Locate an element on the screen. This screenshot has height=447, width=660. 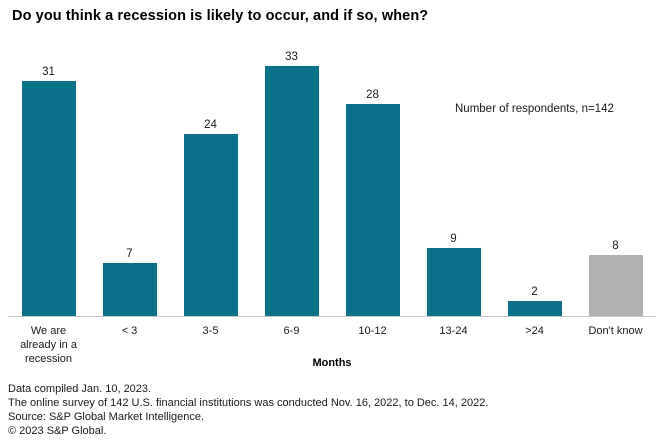
footnote-source: Source: S&P Global Market Intelligence. is located at coordinates (106, 417).